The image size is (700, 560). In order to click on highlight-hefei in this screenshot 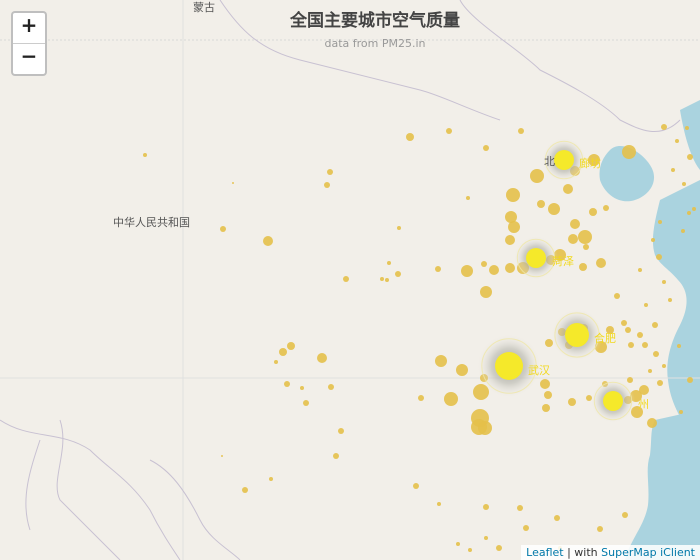, I will do `click(577, 335)`.